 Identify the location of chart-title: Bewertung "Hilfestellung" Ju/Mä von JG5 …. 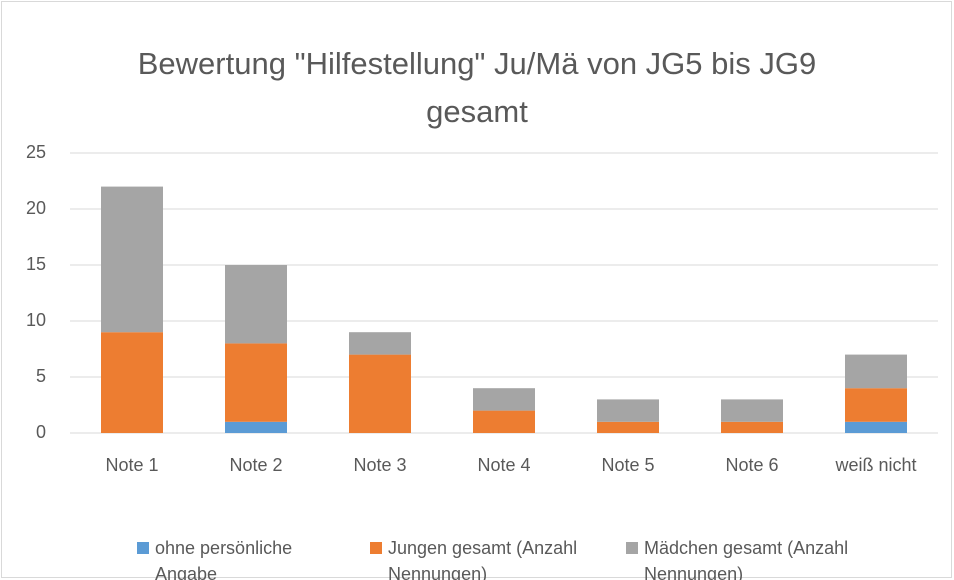
(477, 87).